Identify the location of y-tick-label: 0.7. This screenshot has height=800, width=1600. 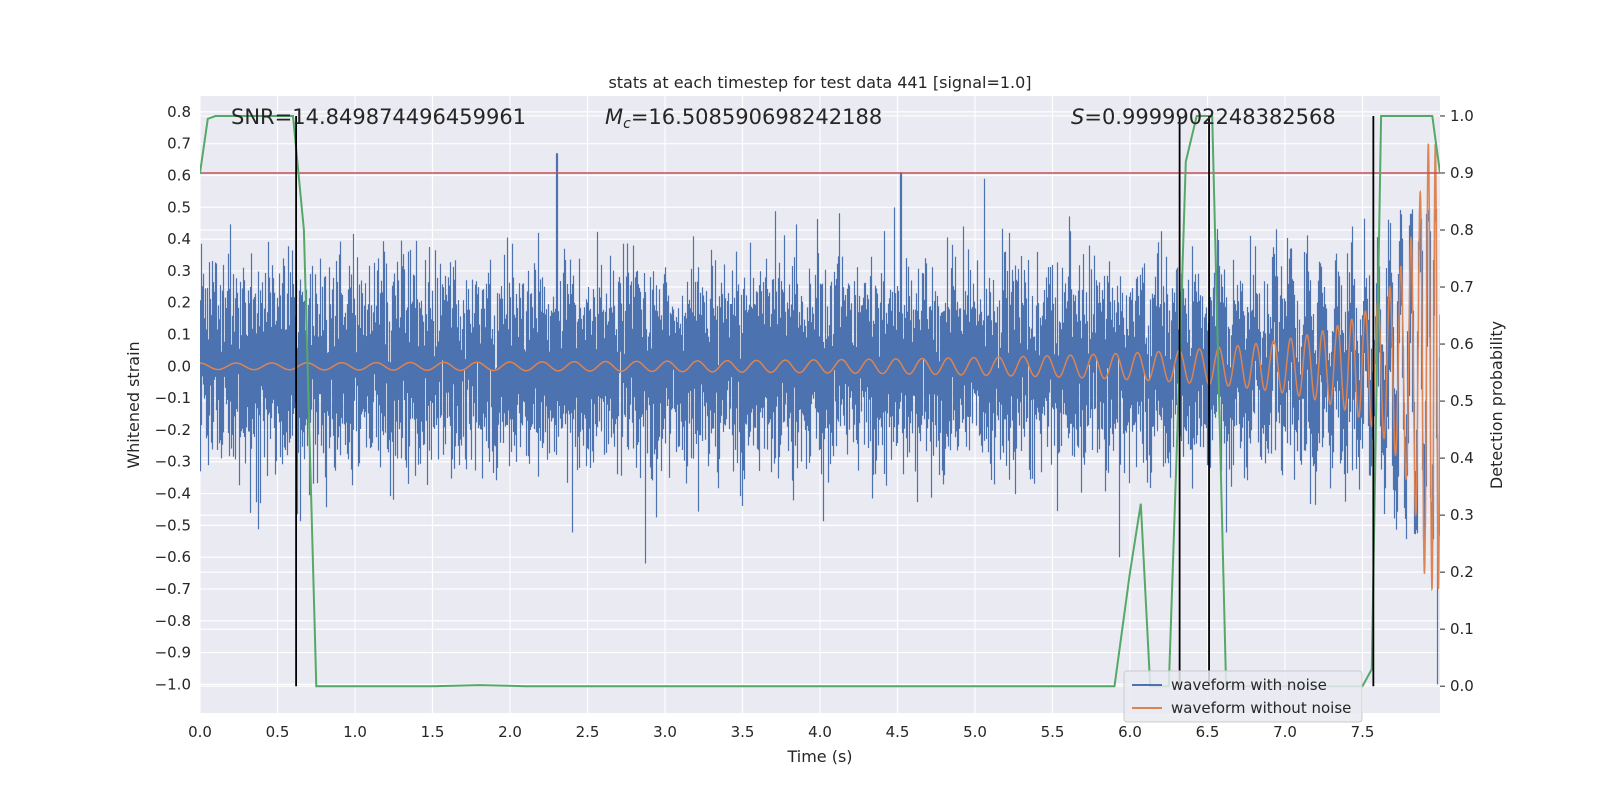
(179, 144).